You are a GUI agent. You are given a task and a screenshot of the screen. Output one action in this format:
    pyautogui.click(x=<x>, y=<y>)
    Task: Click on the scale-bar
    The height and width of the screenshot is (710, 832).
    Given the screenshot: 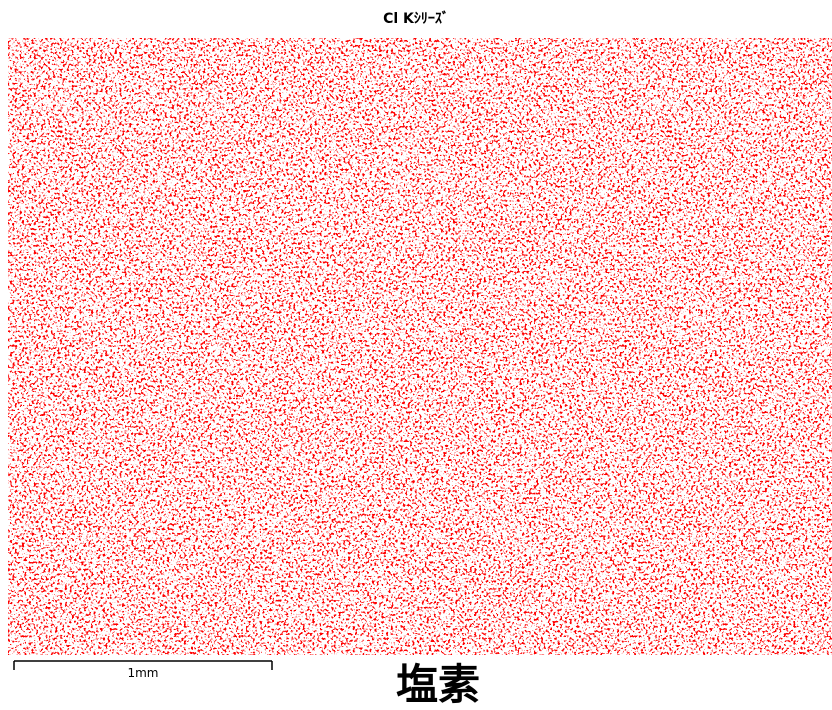 What is the action you would take?
    pyautogui.click(x=143, y=665)
    